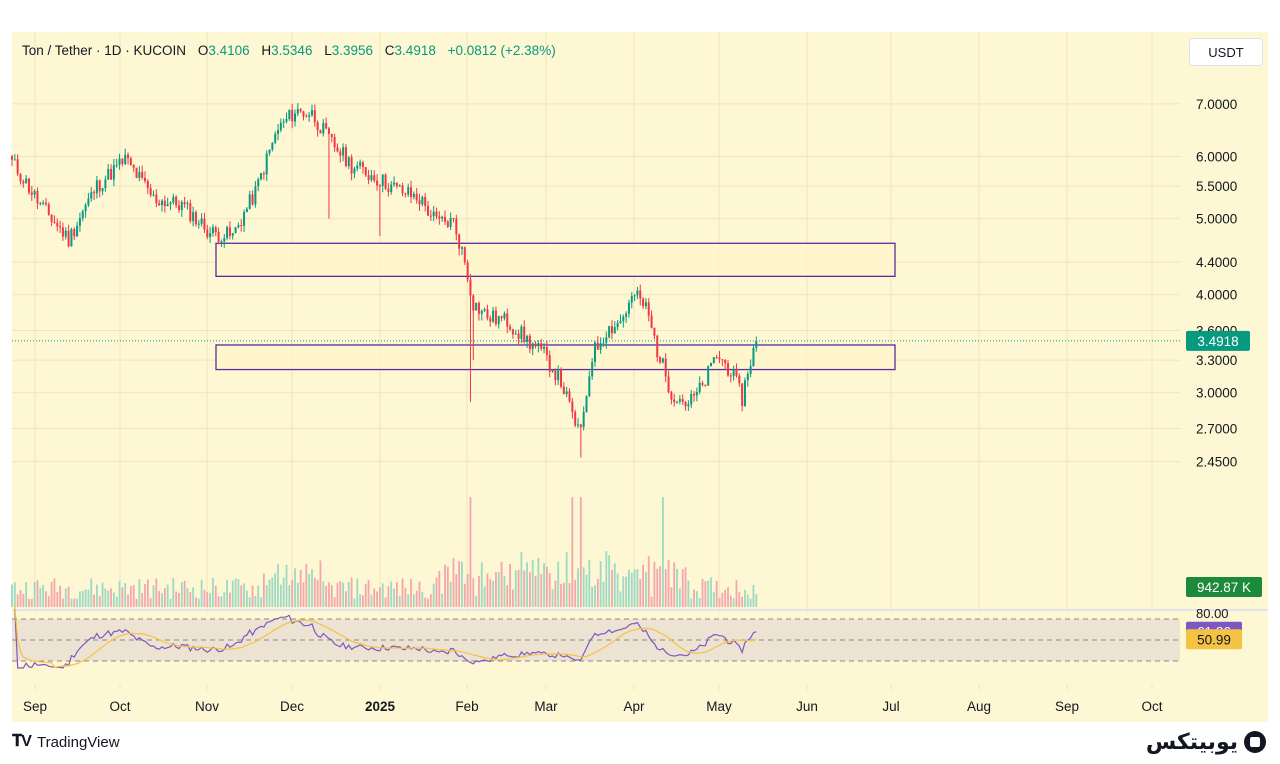 This screenshot has width=1280, height=764. Describe the element at coordinates (22, 741) in the screenshot. I see `tradingview-logo-icon: 𝐓V` at that location.